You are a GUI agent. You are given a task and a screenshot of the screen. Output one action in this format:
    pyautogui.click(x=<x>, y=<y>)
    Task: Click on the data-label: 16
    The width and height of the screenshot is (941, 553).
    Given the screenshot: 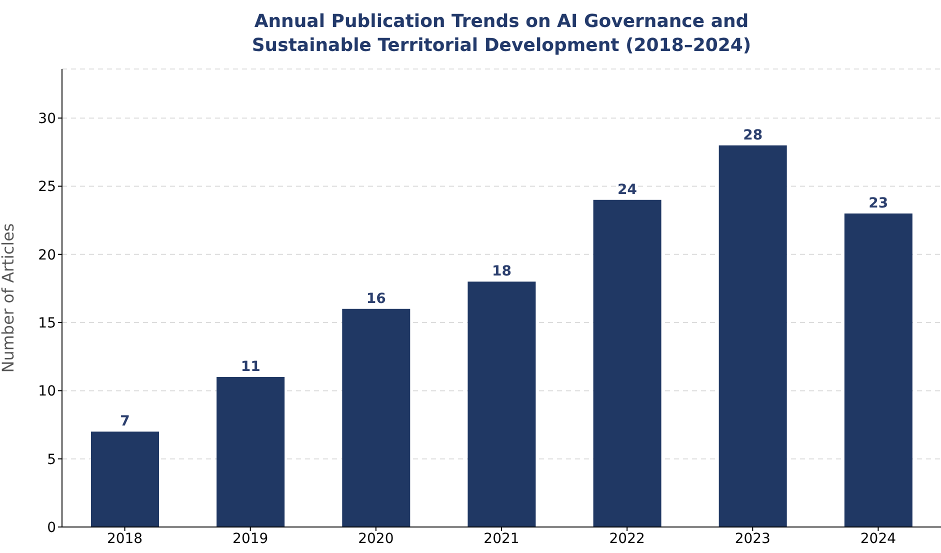 What is the action you would take?
    pyautogui.click(x=376, y=298)
    